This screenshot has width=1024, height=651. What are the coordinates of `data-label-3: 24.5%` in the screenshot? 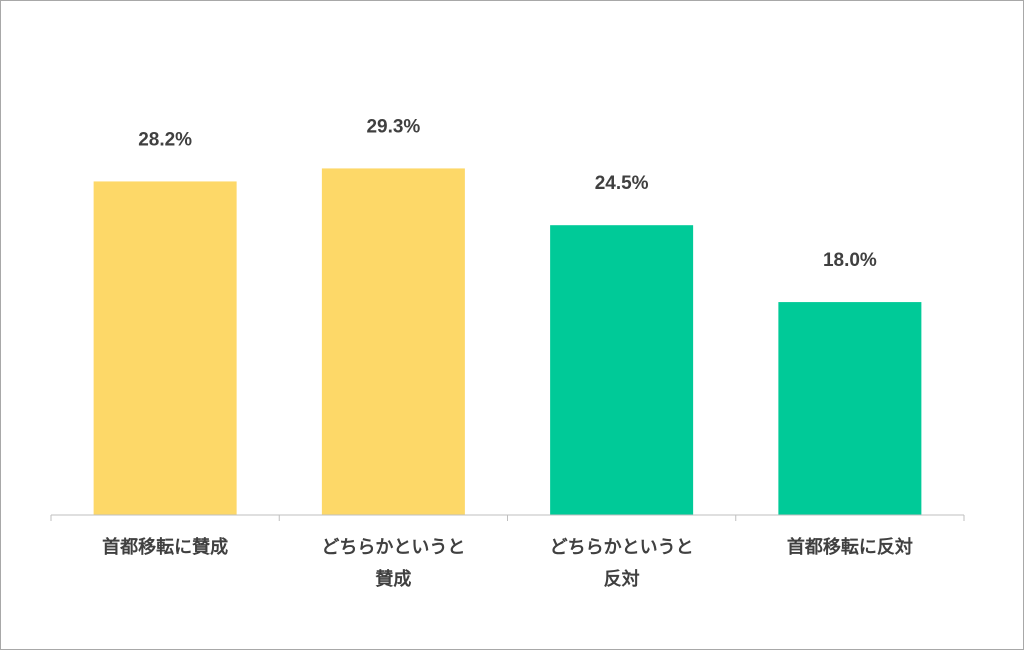 It's located at (622, 183).